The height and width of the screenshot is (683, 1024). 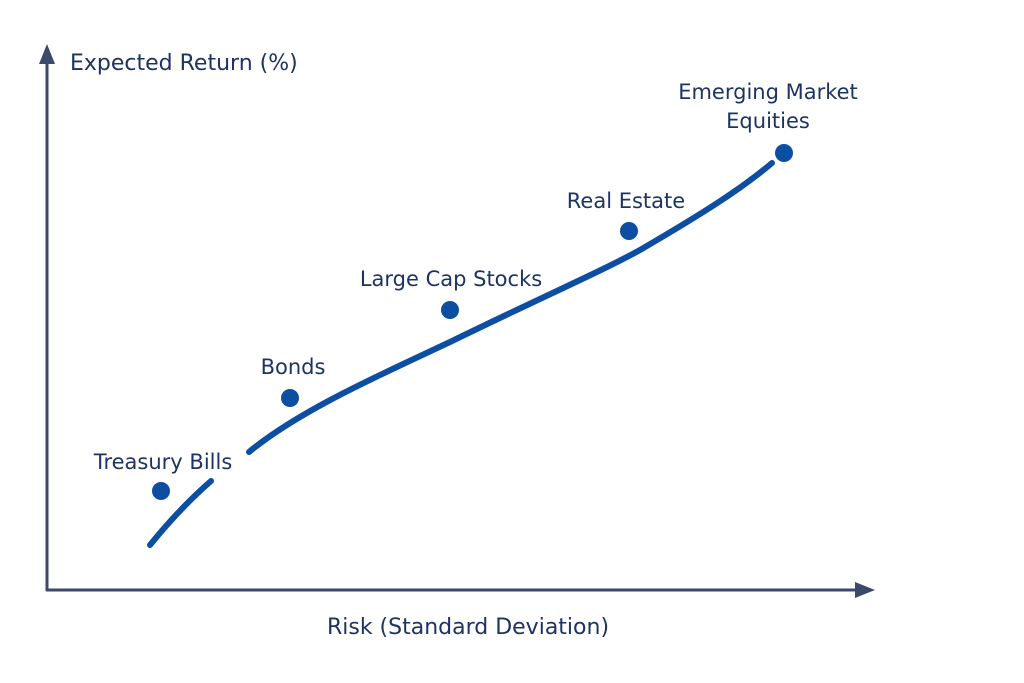 What do you see at coordinates (865, 590) in the screenshot?
I see `x-axis-arrow-icon` at bounding box center [865, 590].